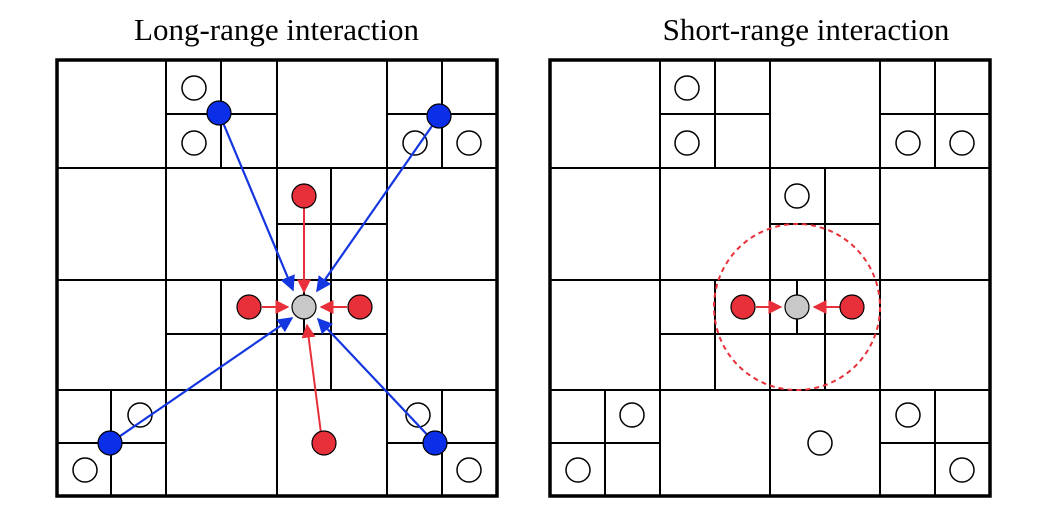 This screenshot has width=1059, height=514. Describe the element at coordinates (276, 29) in the screenshot. I see `long-range-title: Long-range interaction` at that location.